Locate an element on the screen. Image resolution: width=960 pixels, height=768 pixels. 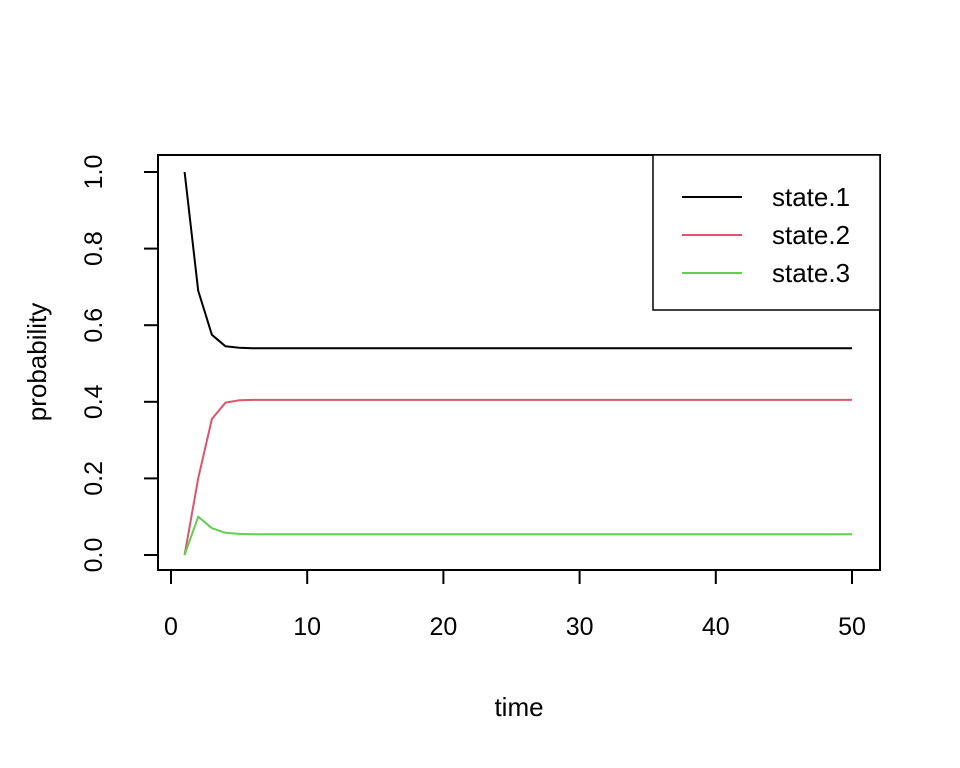
legend-box is located at coordinates (766, 232).